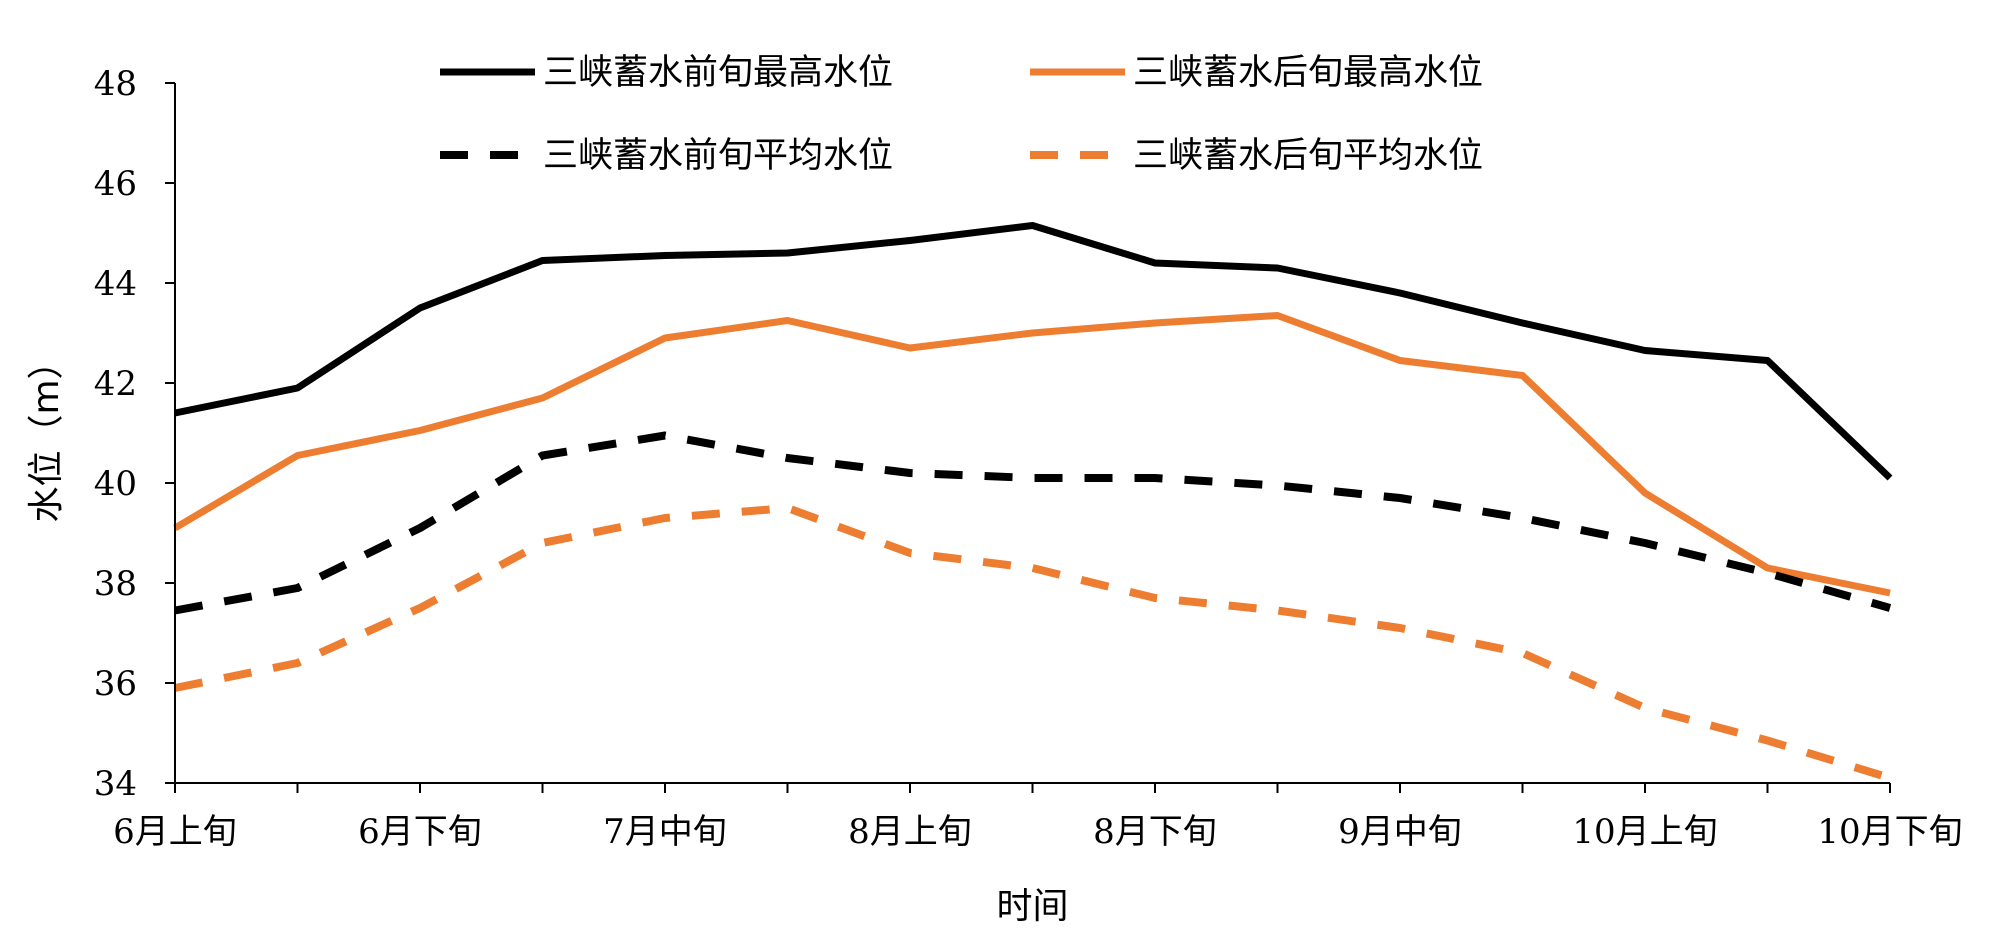 Image resolution: width=1999 pixels, height=943 pixels. Describe the element at coordinates (115, 384) in the screenshot. I see `y-tick-label: 42` at that location.